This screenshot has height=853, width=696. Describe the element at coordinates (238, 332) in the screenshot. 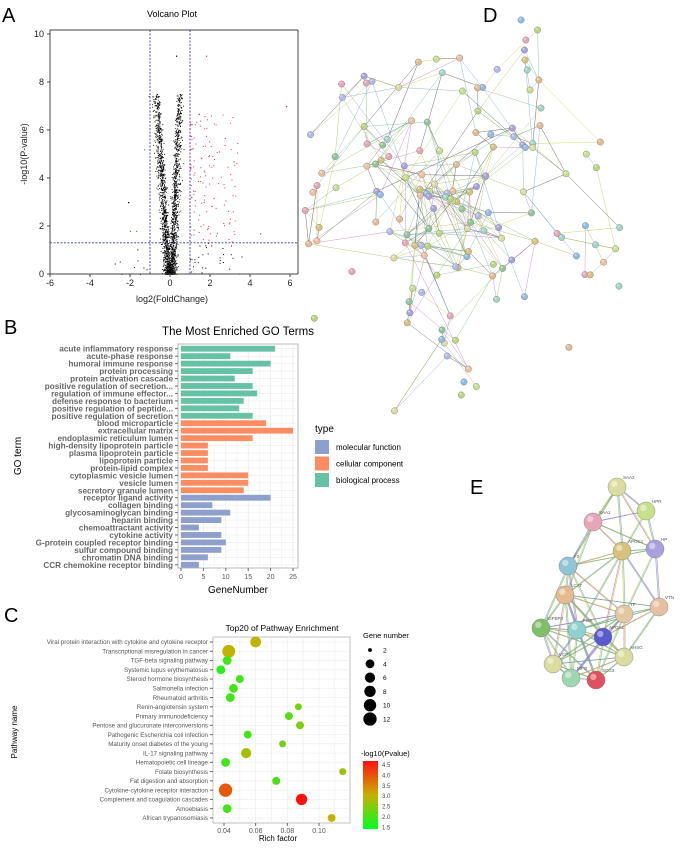

I see `go-title: The Most Enriched GO Terms` at that location.